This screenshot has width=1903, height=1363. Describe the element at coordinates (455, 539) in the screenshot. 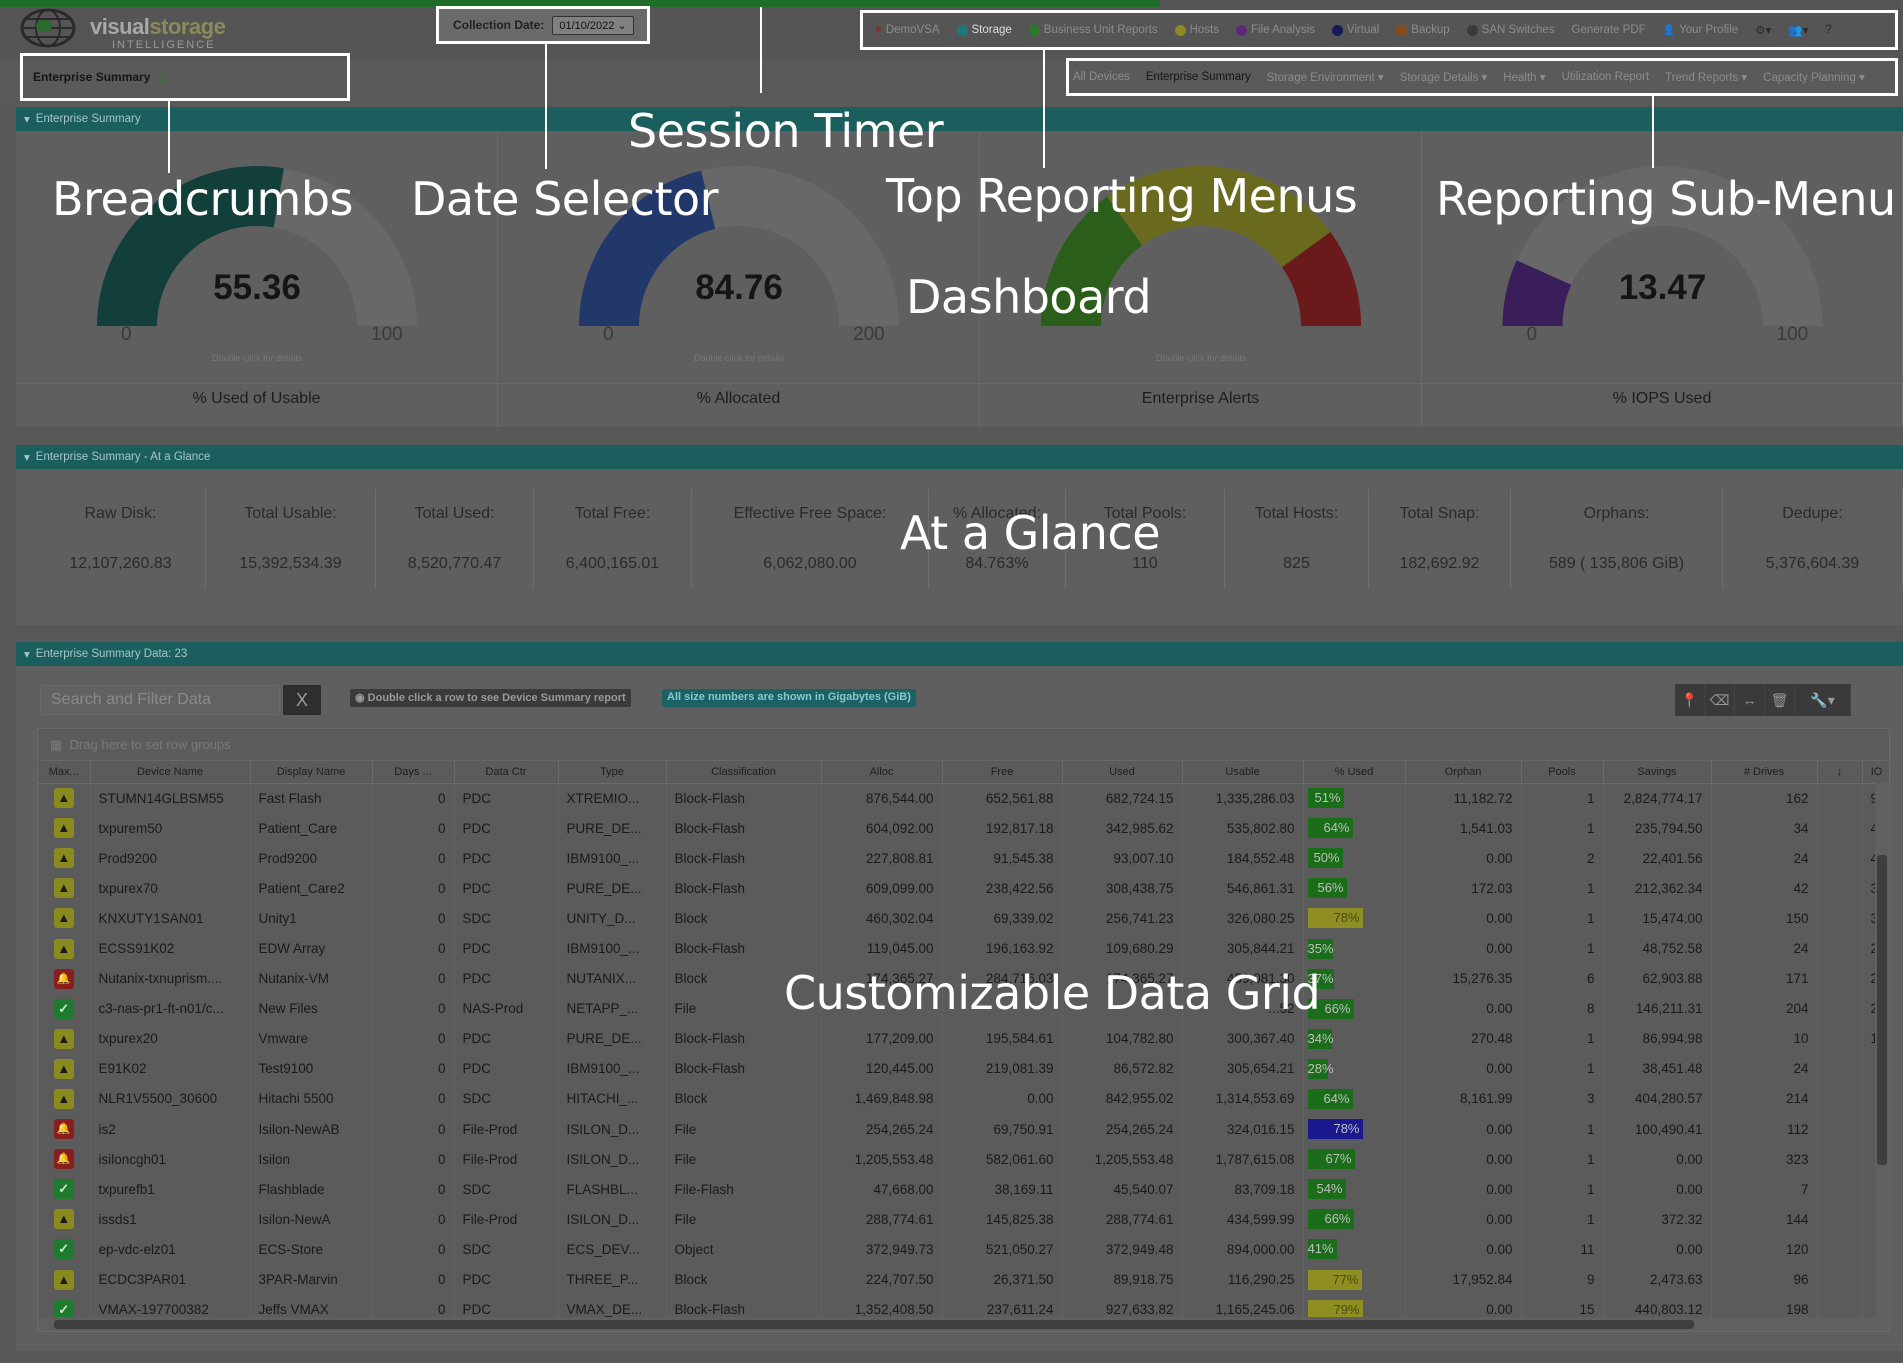

I see `glance-stat: Total Used: 8,520,770.47` at that location.